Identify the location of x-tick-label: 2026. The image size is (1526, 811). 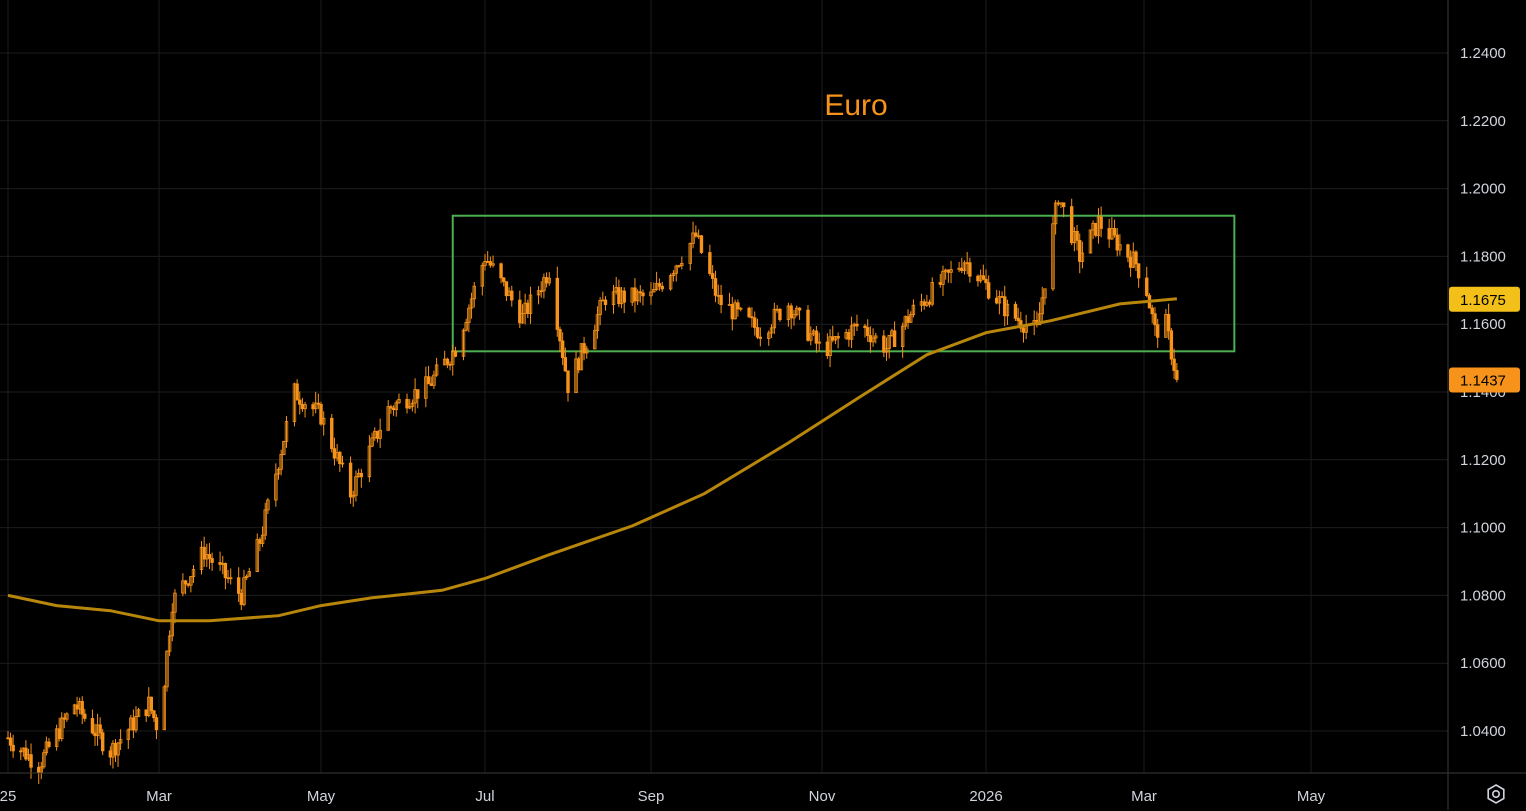
(985, 796).